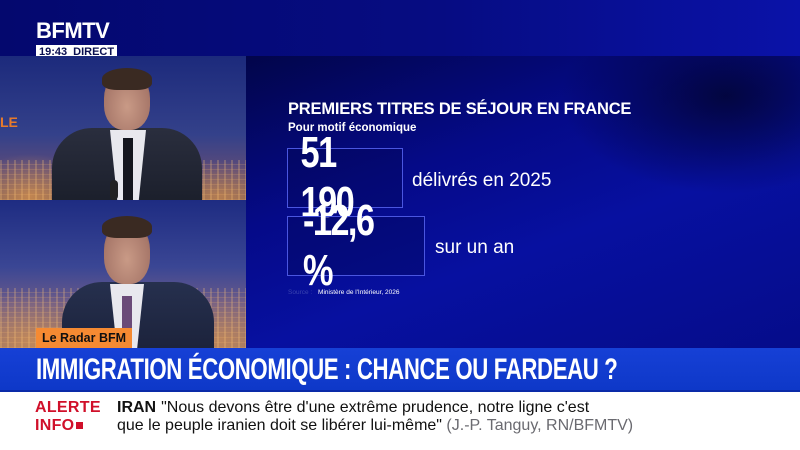  I want to click on channel-logo: BFMTV 19:43 DIRECT, so click(77, 39).